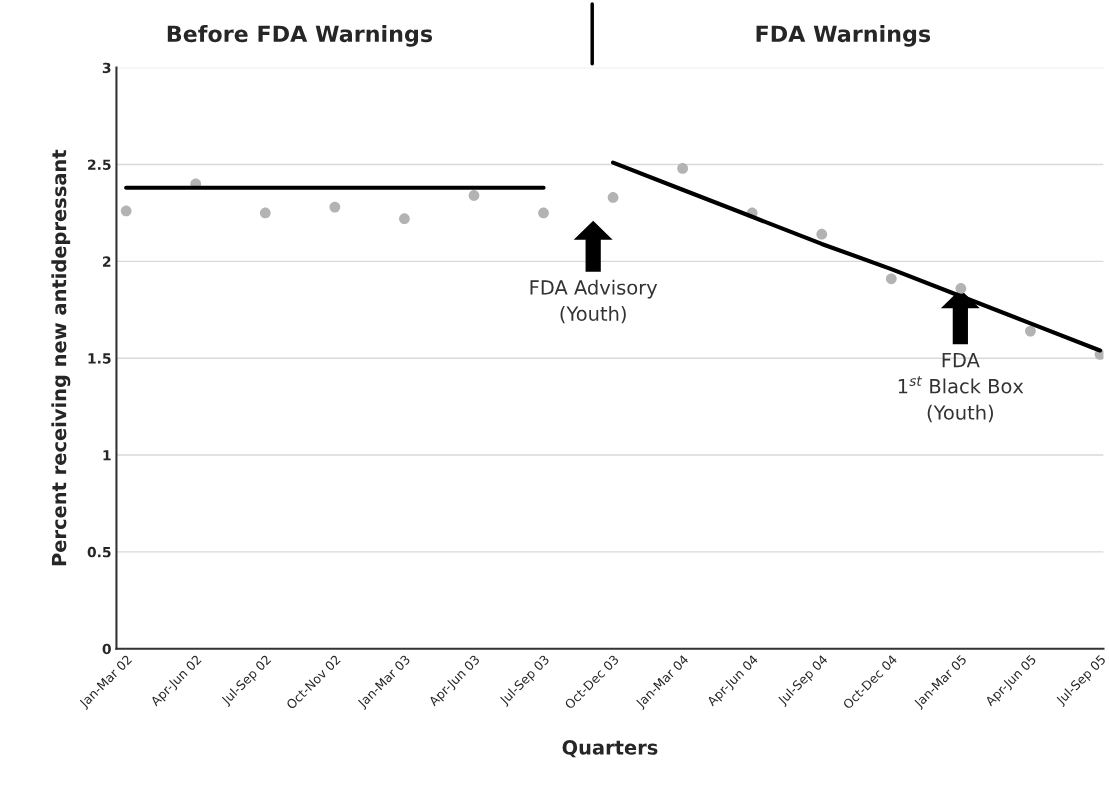 Image resolution: width=1109 pixels, height=796 pixels. What do you see at coordinates (610, 749) in the screenshot?
I see `x-axis-title: Quarters` at bounding box center [610, 749].